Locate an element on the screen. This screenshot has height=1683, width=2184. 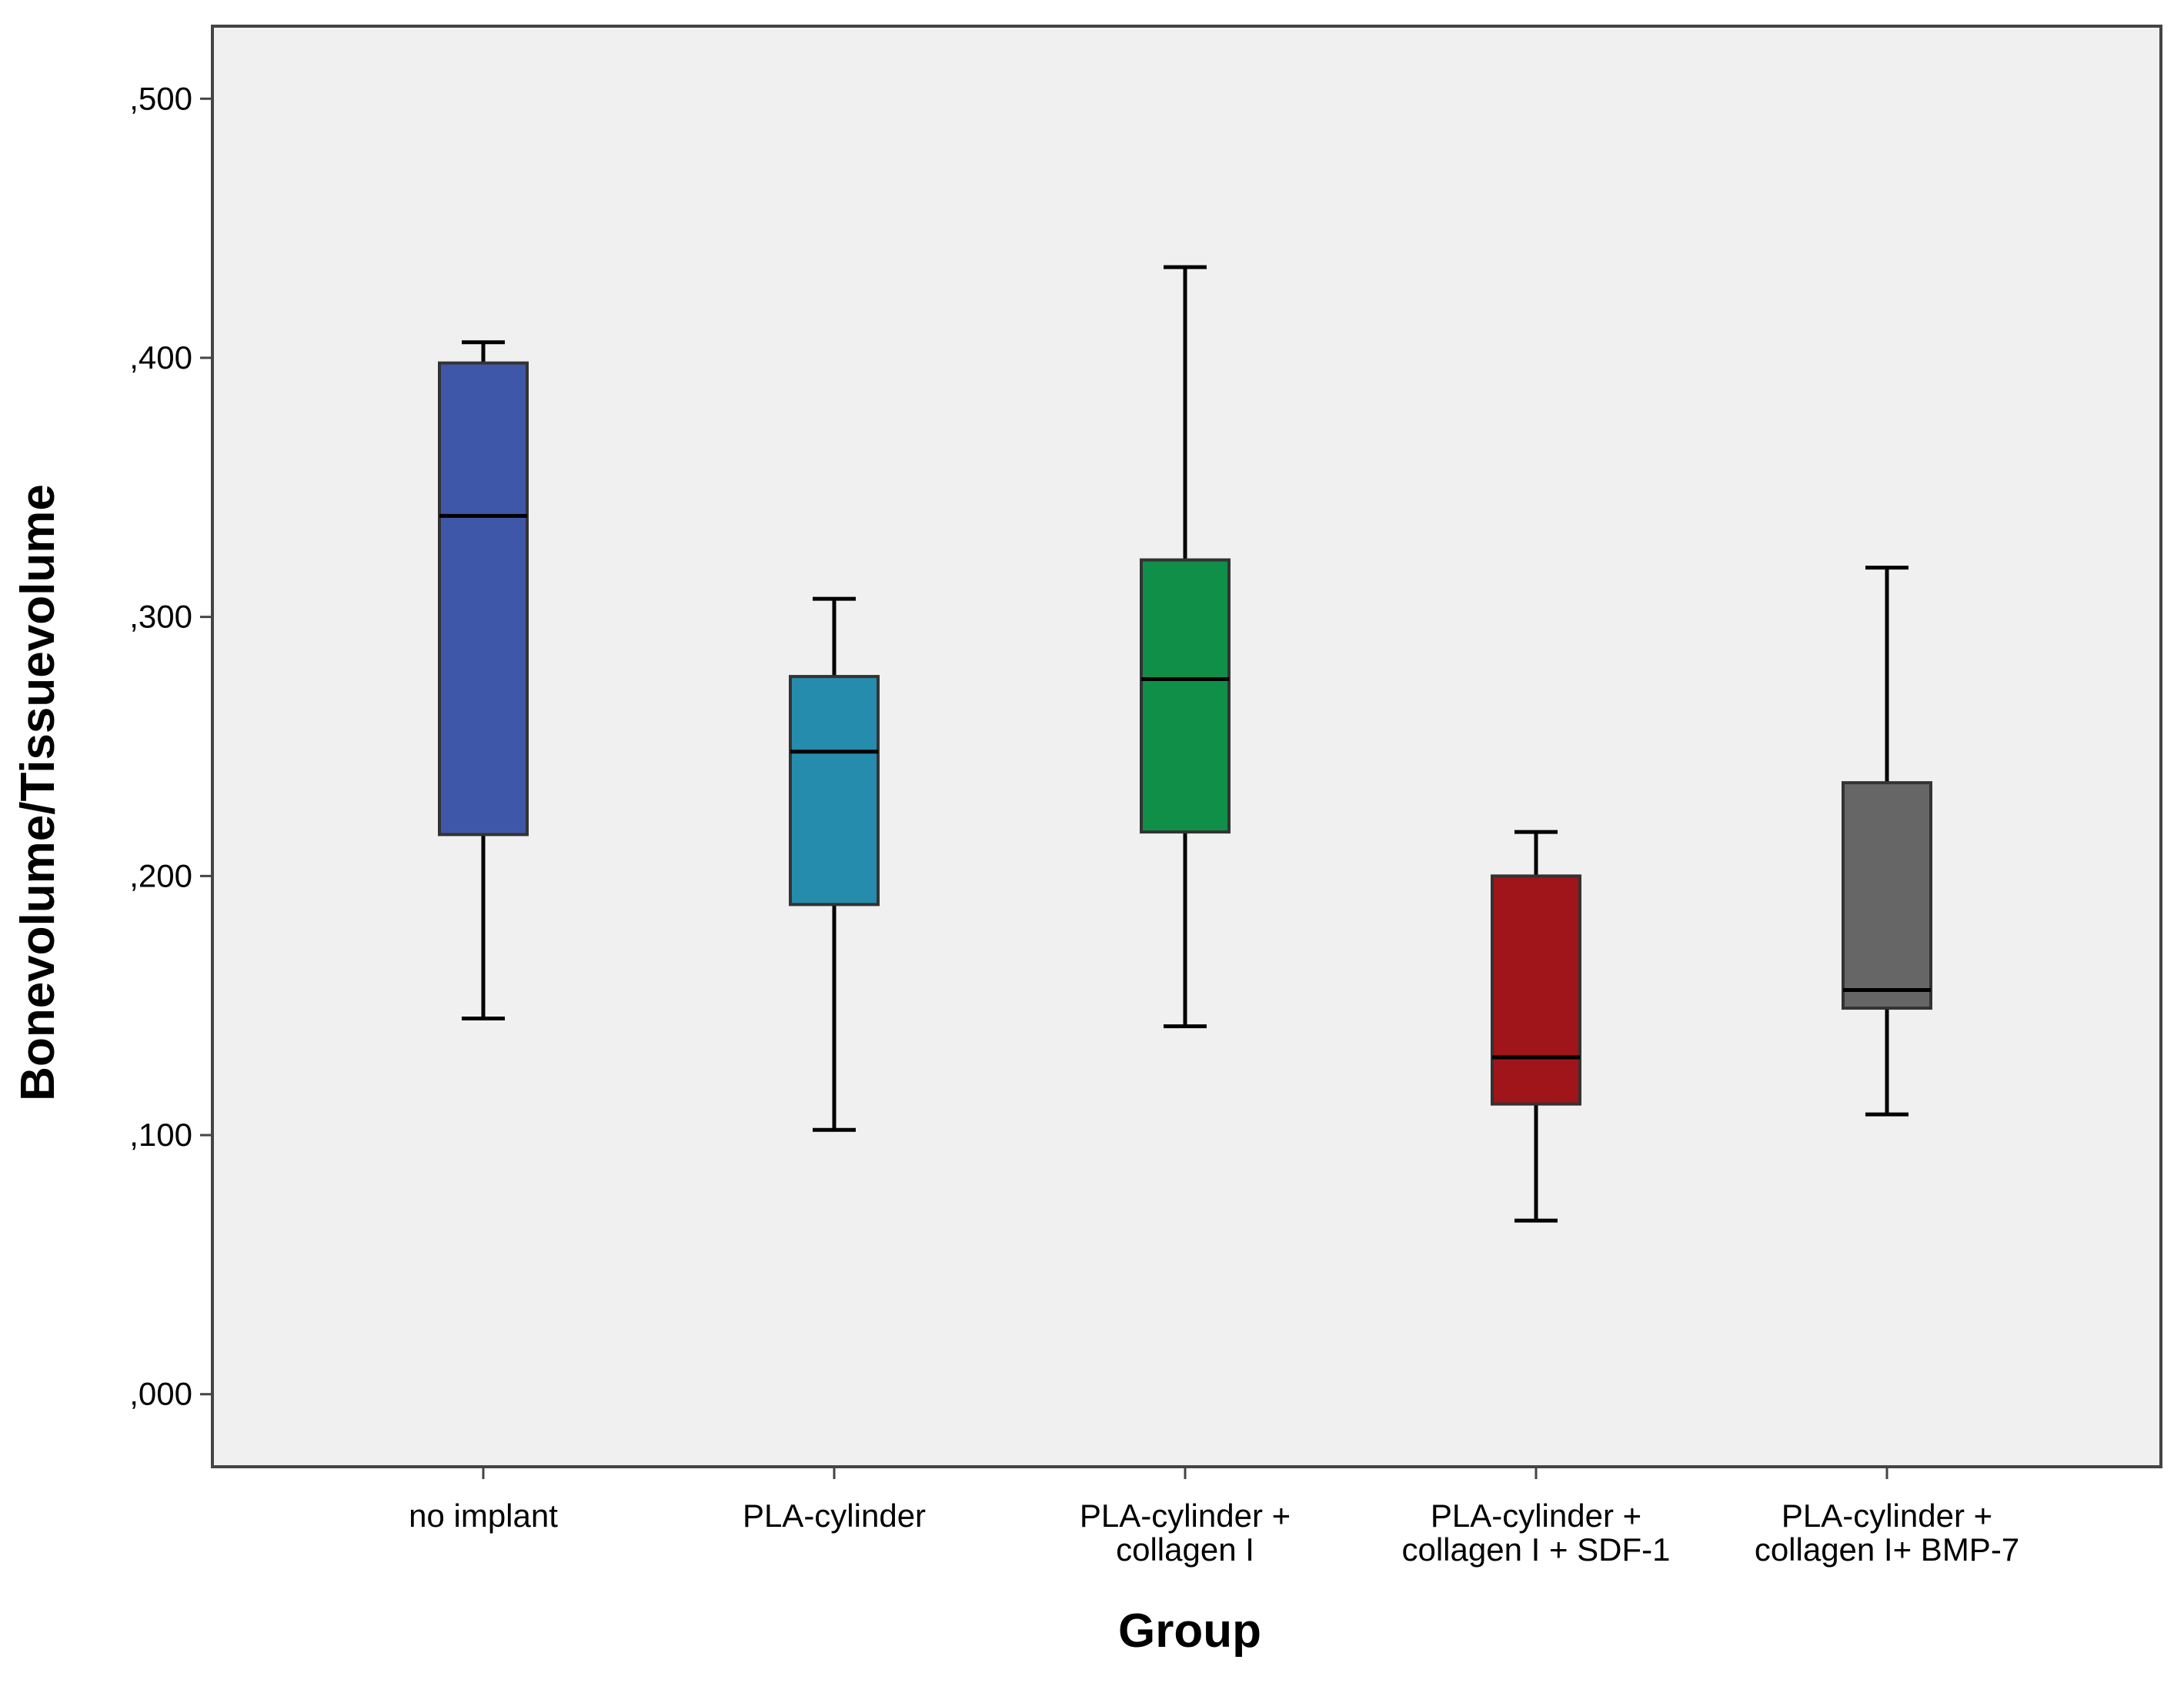
x-tick-label: no implant is located at coordinates (484, 1516).